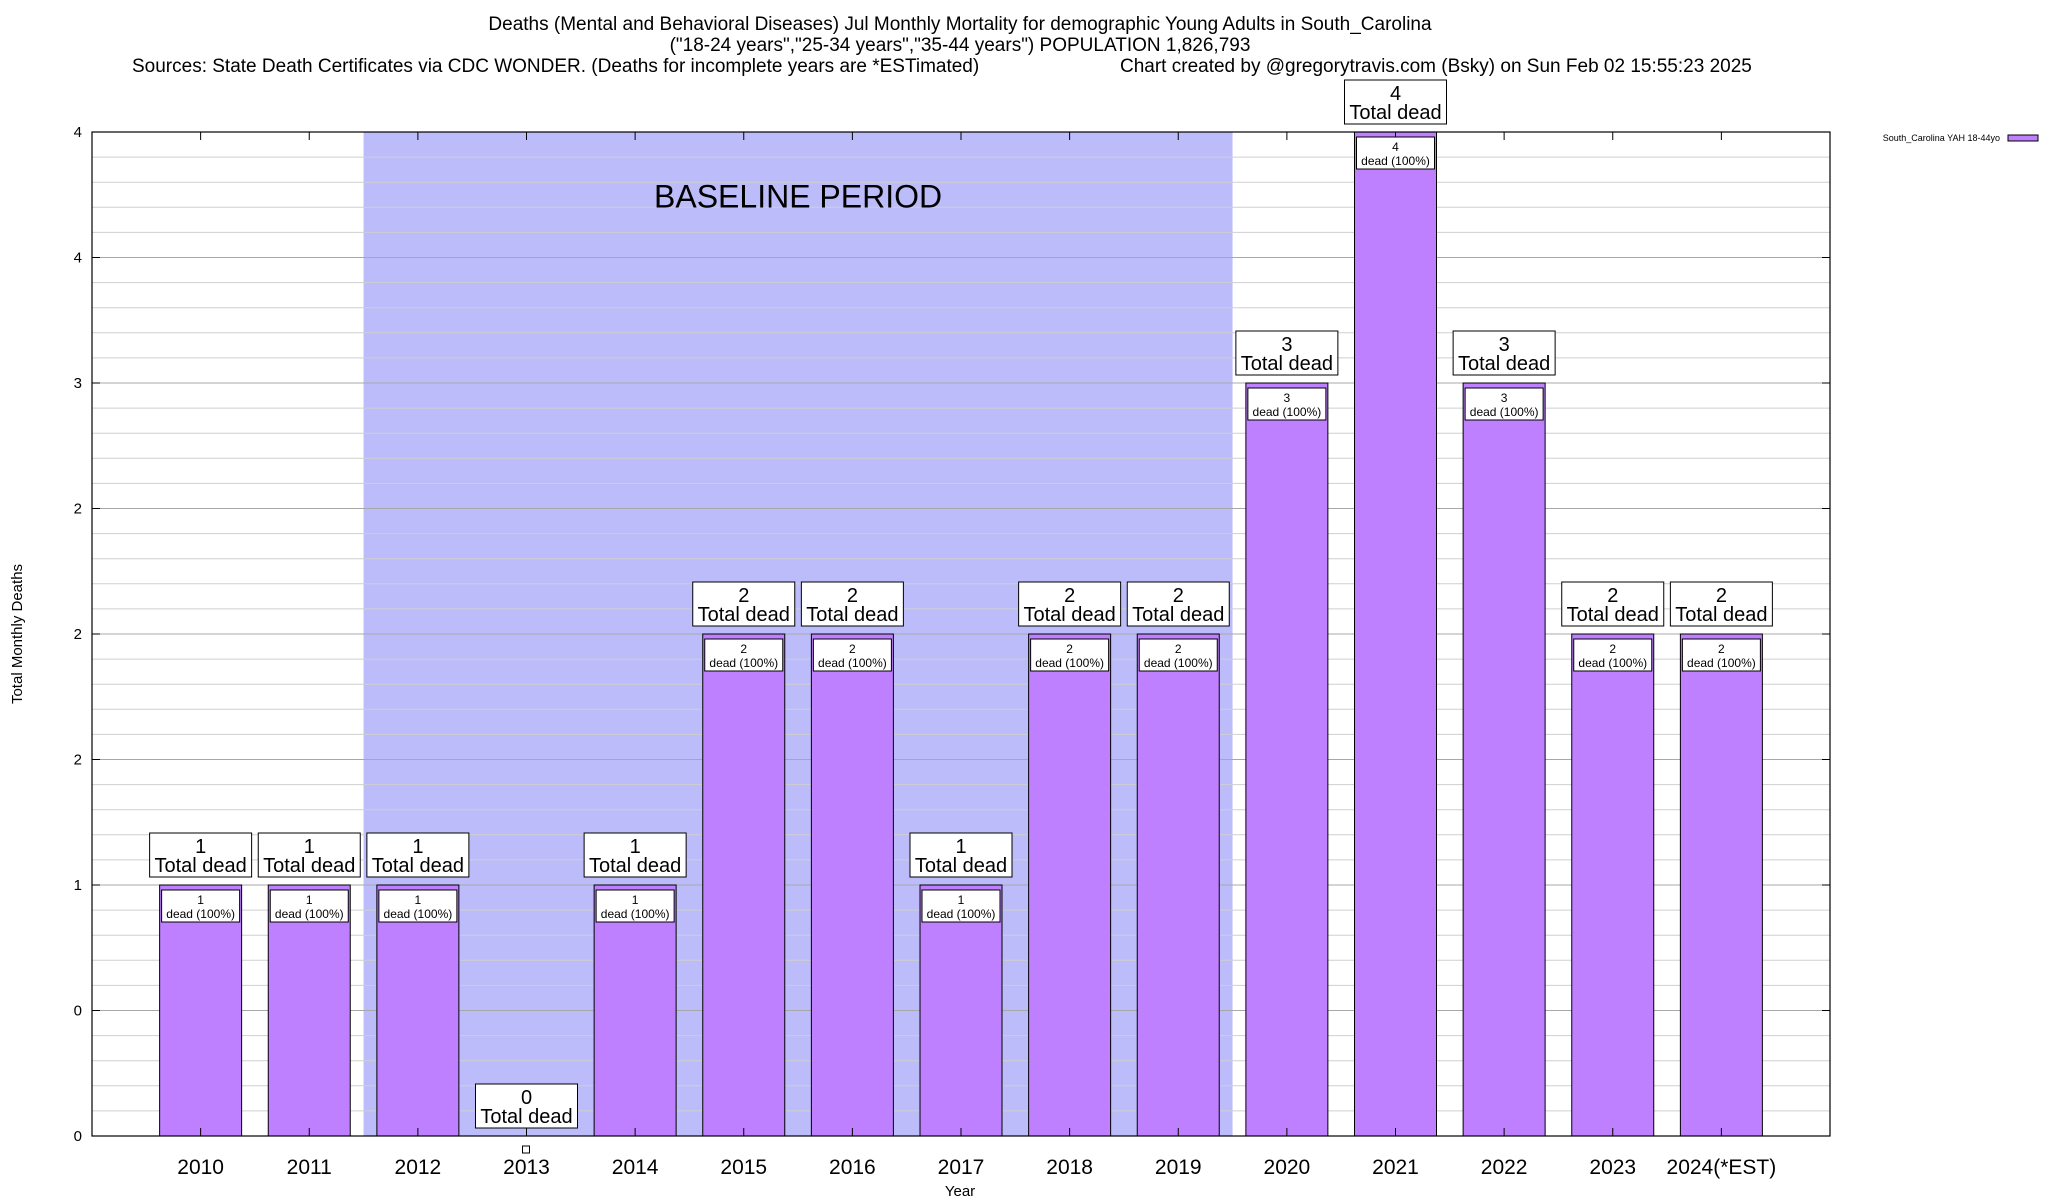 Image resolution: width=2048 pixels, height=1200 pixels. I want to click on zero-marker, so click(526, 1149).